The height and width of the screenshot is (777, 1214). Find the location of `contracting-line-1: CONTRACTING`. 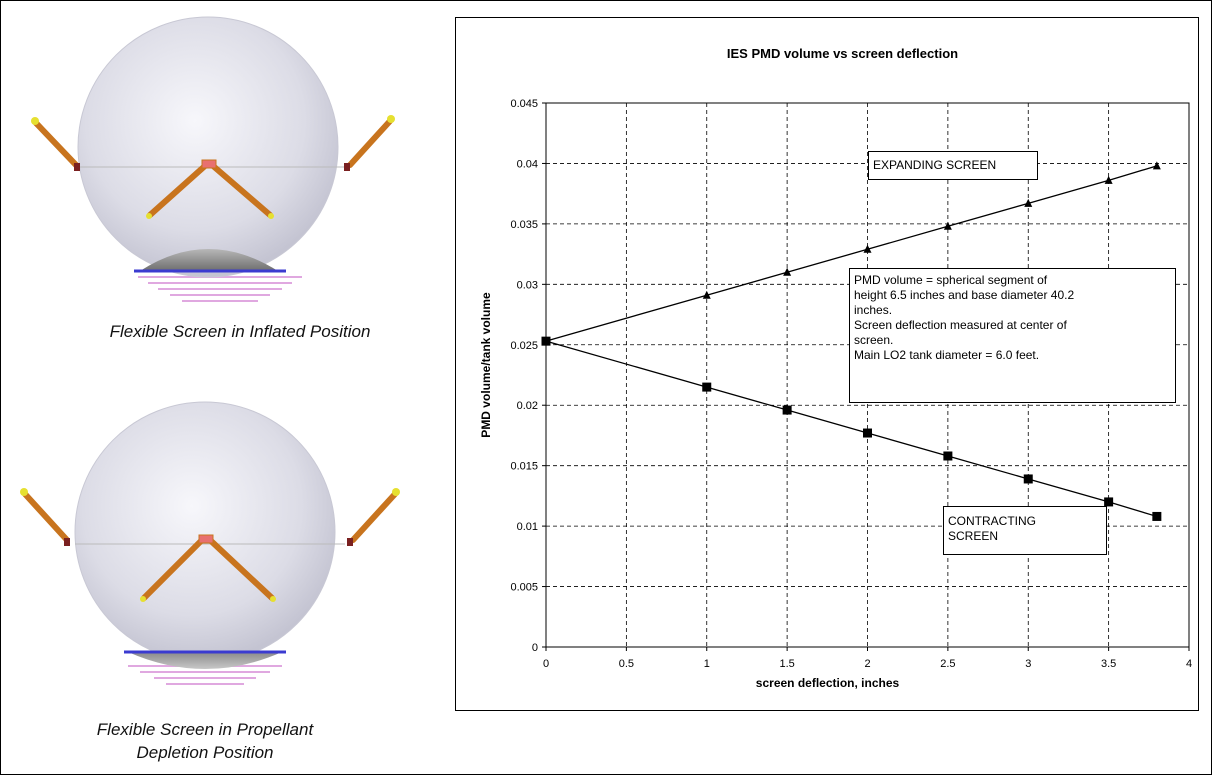

contracting-line-1: CONTRACTING is located at coordinates (992, 521).